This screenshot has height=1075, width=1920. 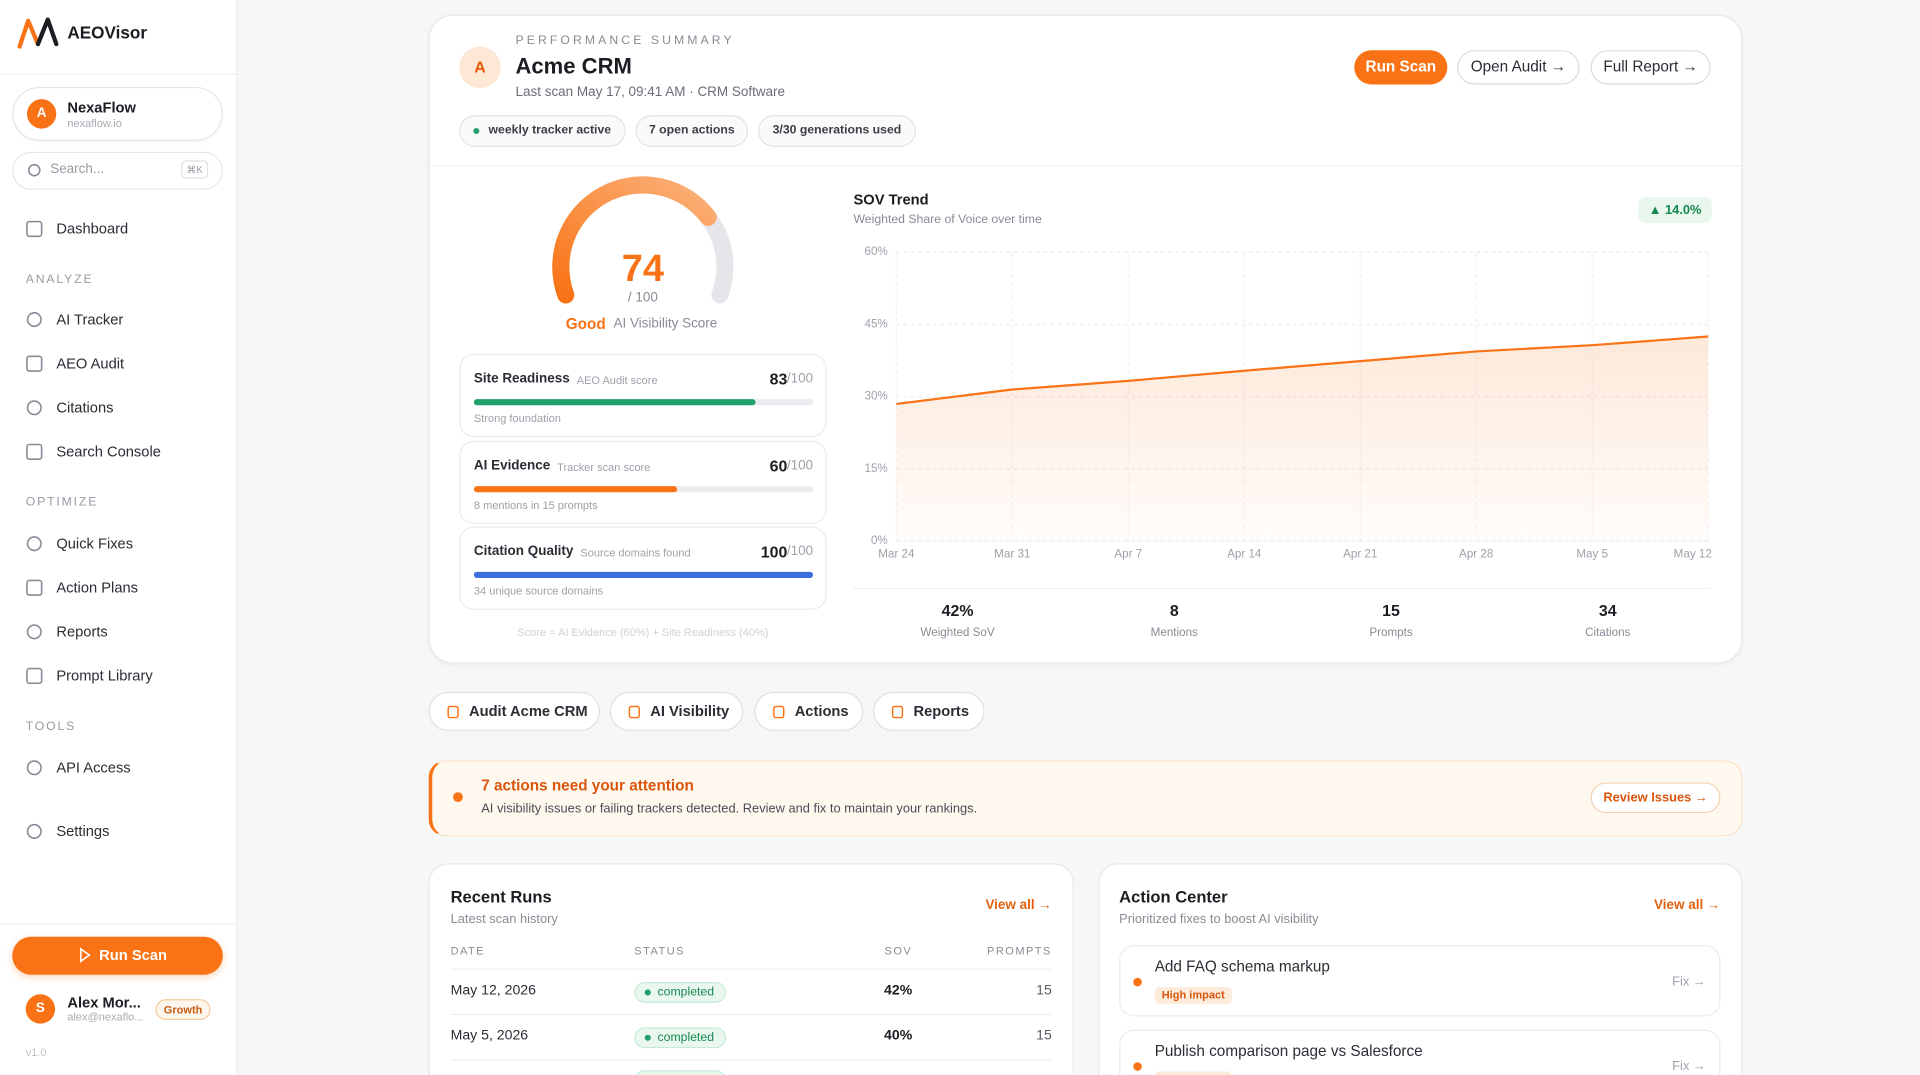 I want to click on nav-item: Prompt Library, so click(x=104, y=676).